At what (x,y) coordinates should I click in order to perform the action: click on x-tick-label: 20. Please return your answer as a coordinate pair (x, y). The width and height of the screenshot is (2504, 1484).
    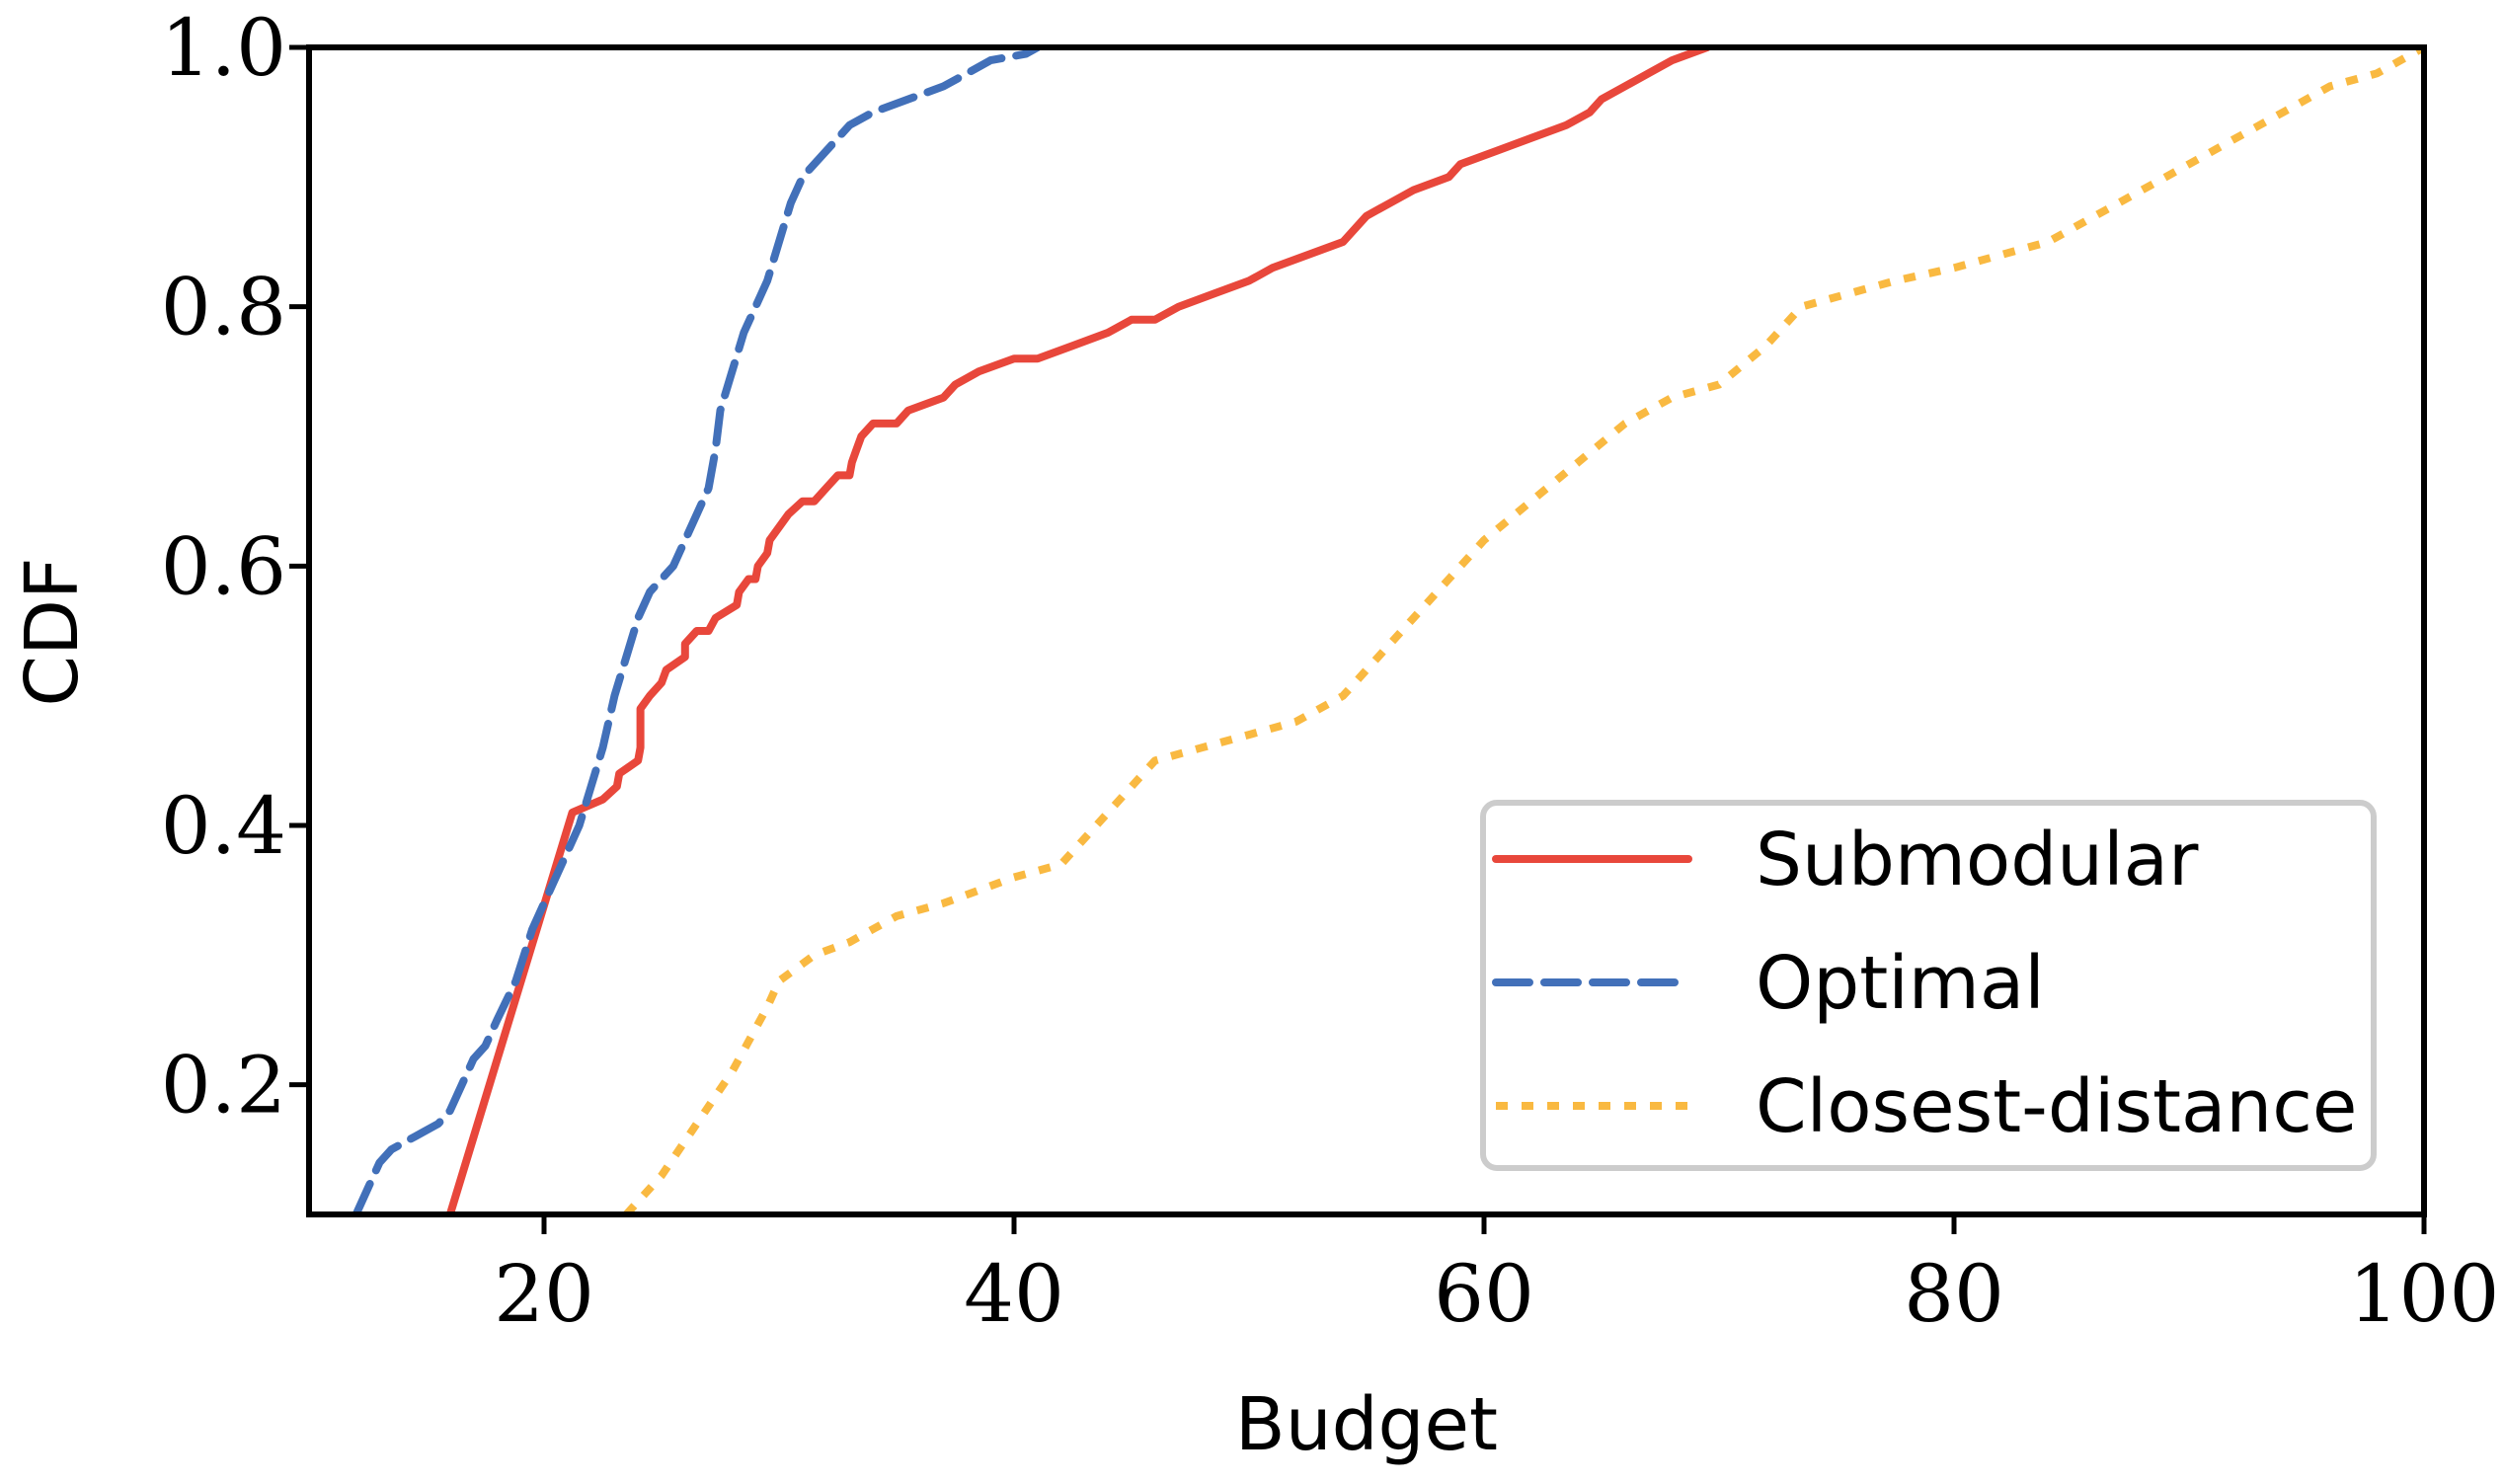
    Looking at the image, I should click on (544, 1294).